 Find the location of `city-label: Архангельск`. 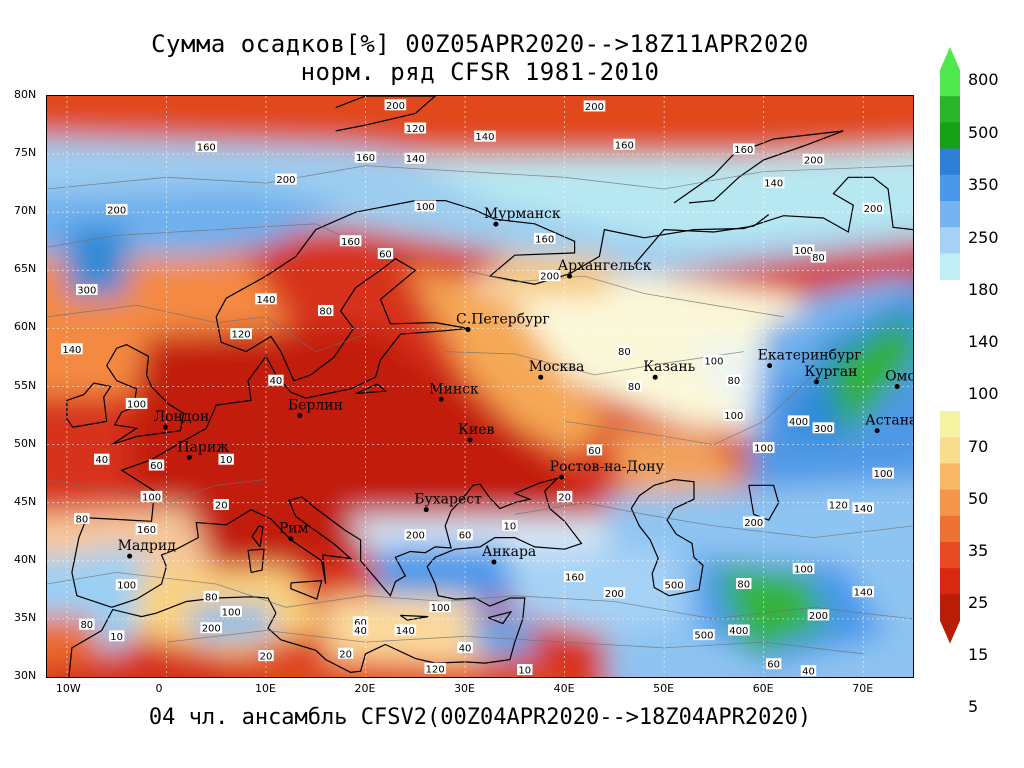

city-label: Архангельск is located at coordinates (605, 266).